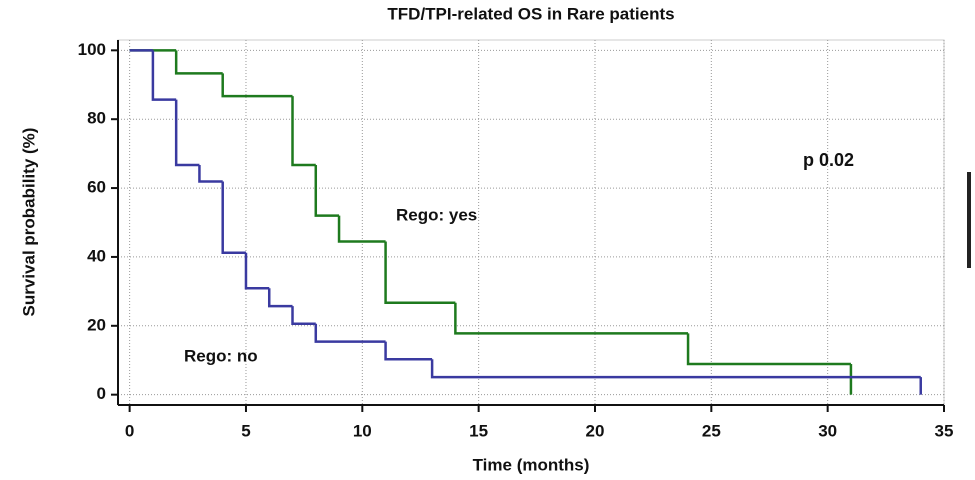 The height and width of the screenshot is (480, 975). Describe the element at coordinates (944, 430) in the screenshot. I see `x-tick-label: 35` at that location.